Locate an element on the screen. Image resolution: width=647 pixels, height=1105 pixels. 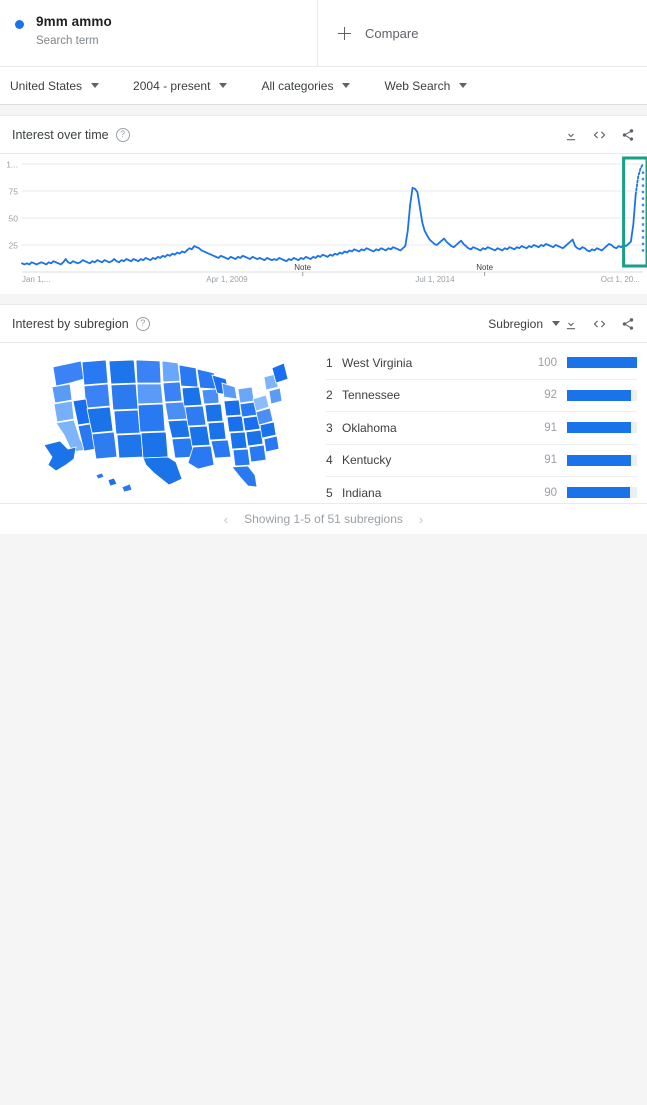
region-value: 100 is located at coordinates (547, 362).